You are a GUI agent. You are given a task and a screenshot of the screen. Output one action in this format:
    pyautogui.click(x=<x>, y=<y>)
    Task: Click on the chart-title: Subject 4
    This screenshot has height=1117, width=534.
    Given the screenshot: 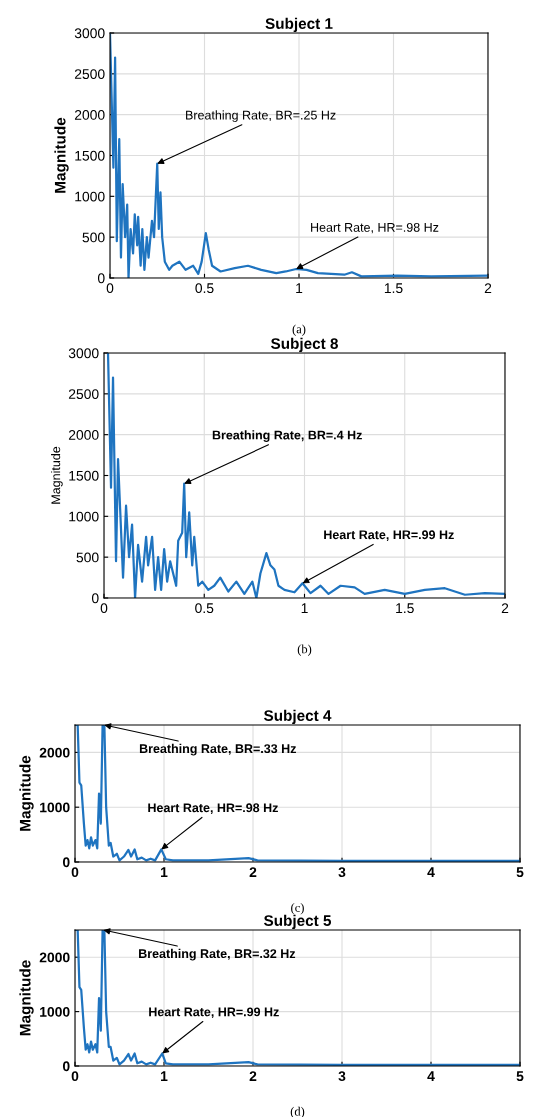 What is the action you would take?
    pyautogui.click(x=297, y=716)
    